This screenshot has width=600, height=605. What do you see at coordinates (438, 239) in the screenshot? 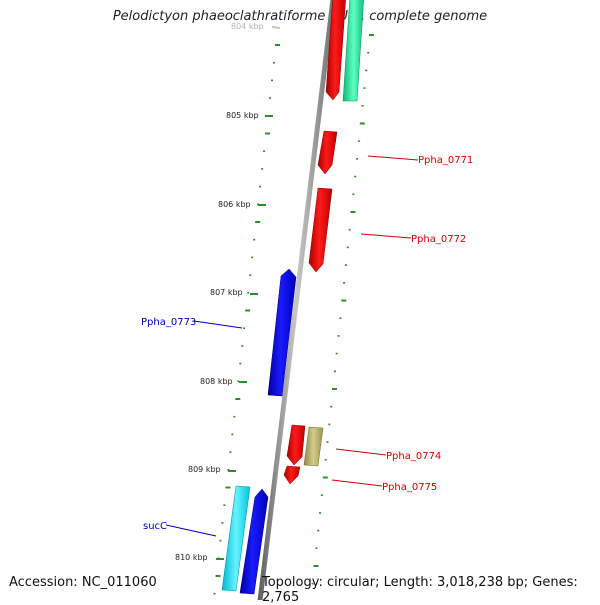
I see `gene-label-ppha-0772: Ppha_0772` at bounding box center [438, 239].